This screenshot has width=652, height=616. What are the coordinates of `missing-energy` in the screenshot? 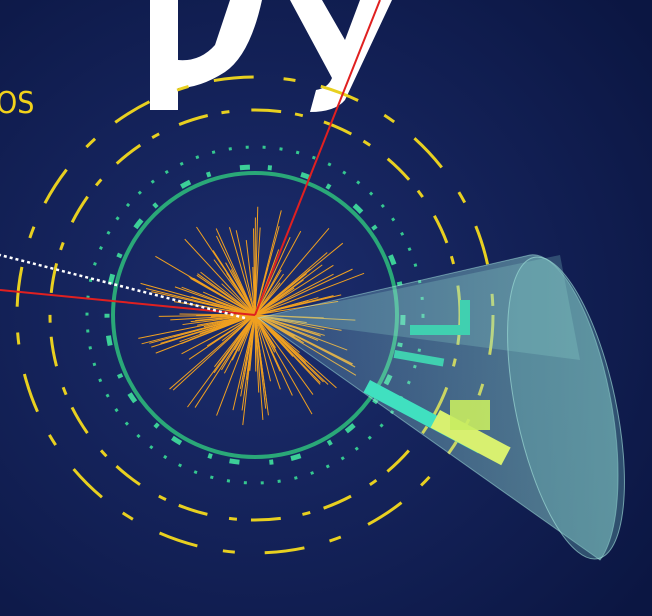 It's located at (123, 286).